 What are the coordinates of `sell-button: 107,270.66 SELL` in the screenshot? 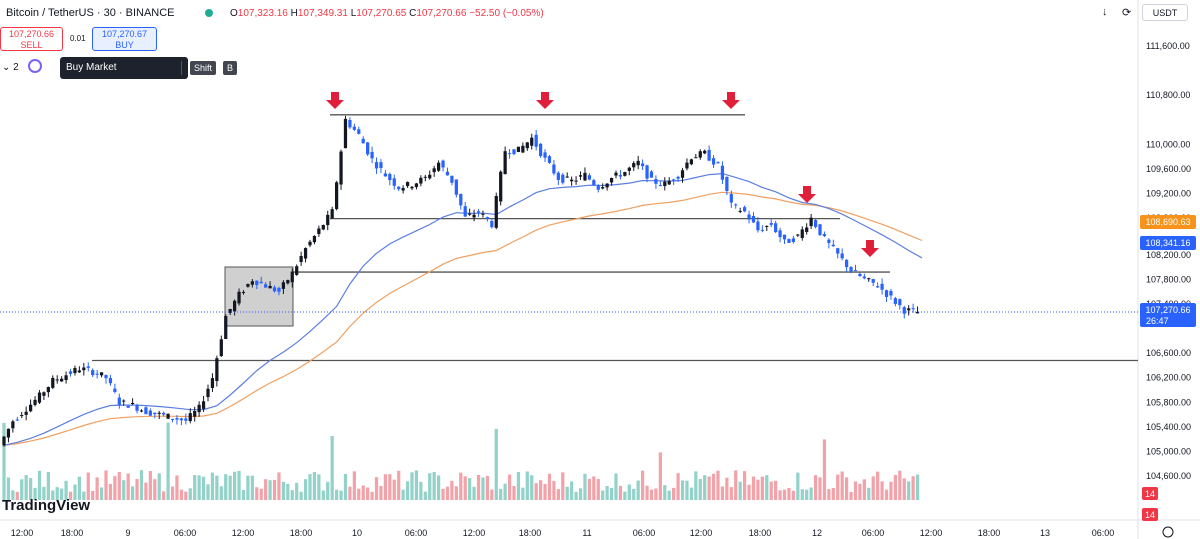 It's located at (31, 39).